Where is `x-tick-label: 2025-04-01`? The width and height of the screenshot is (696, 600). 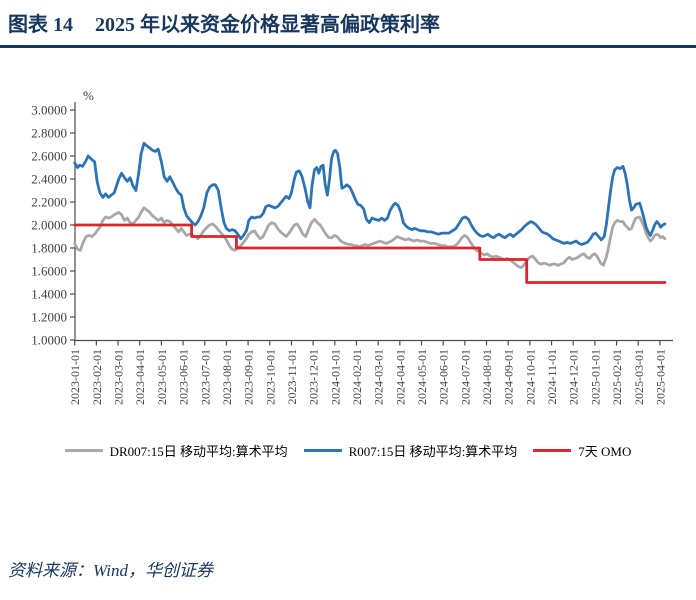 x-tick-label: 2025-04-01 is located at coordinates (660, 377).